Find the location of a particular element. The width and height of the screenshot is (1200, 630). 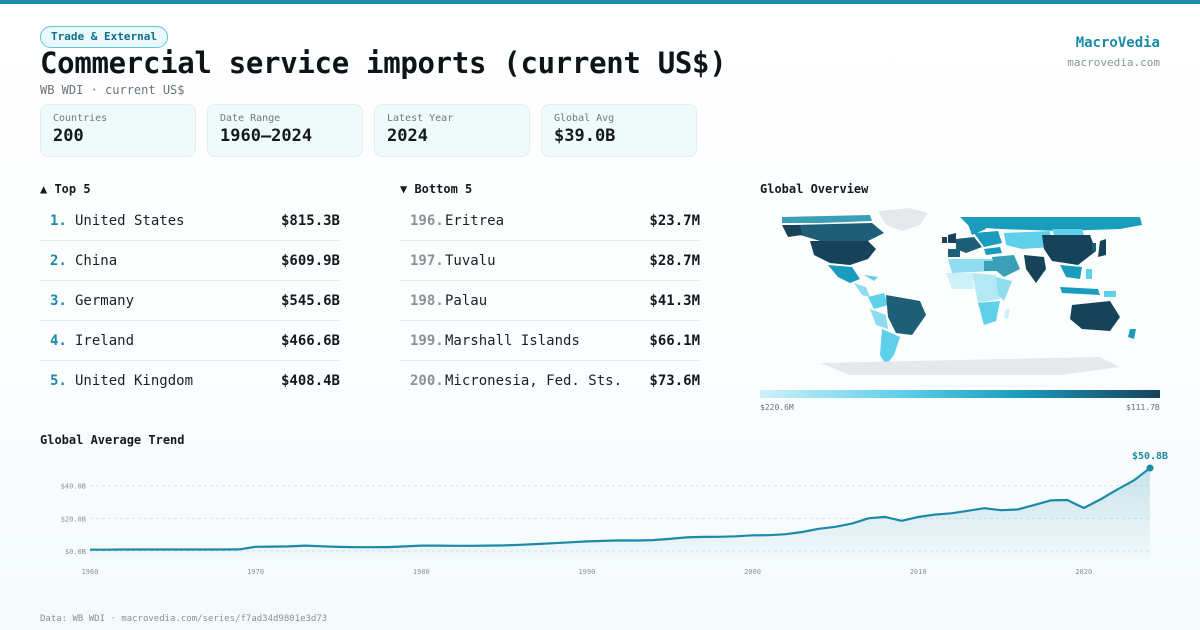

region-argentina is located at coordinates (890, 347).